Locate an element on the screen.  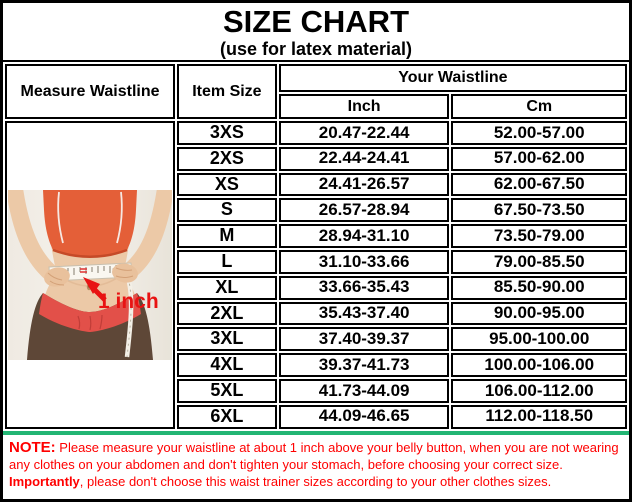
inch-range-cell: 22.44-24.41 is located at coordinates (364, 158).